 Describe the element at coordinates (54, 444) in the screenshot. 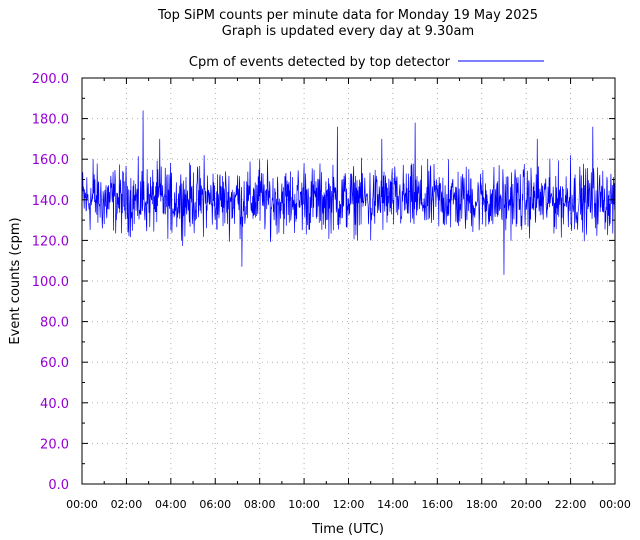

I see `y-tick-label: 20.0` at that location.